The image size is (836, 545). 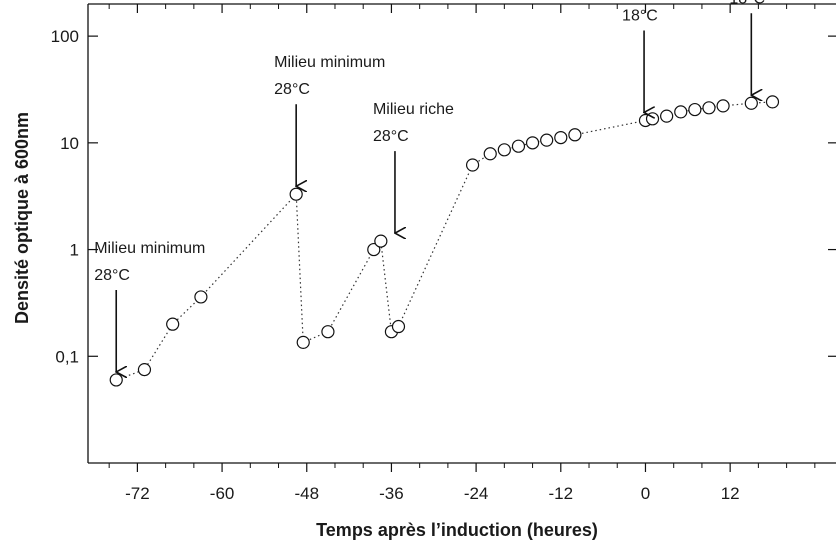 What do you see at coordinates (222, 493) in the screenshot?
I see `x-tick-label: -60` at bounding box center [222, 493].